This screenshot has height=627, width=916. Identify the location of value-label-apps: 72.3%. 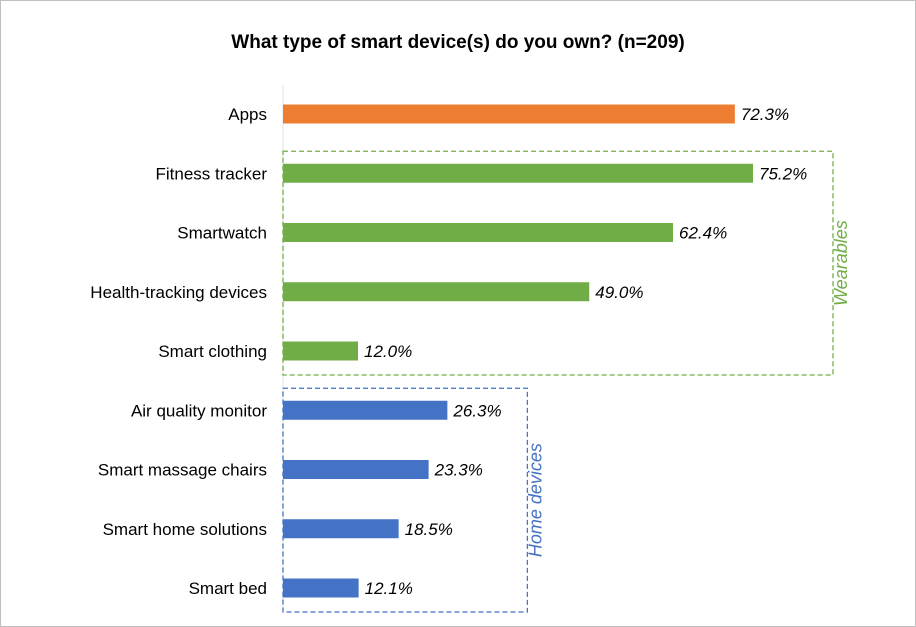
(765, 114).